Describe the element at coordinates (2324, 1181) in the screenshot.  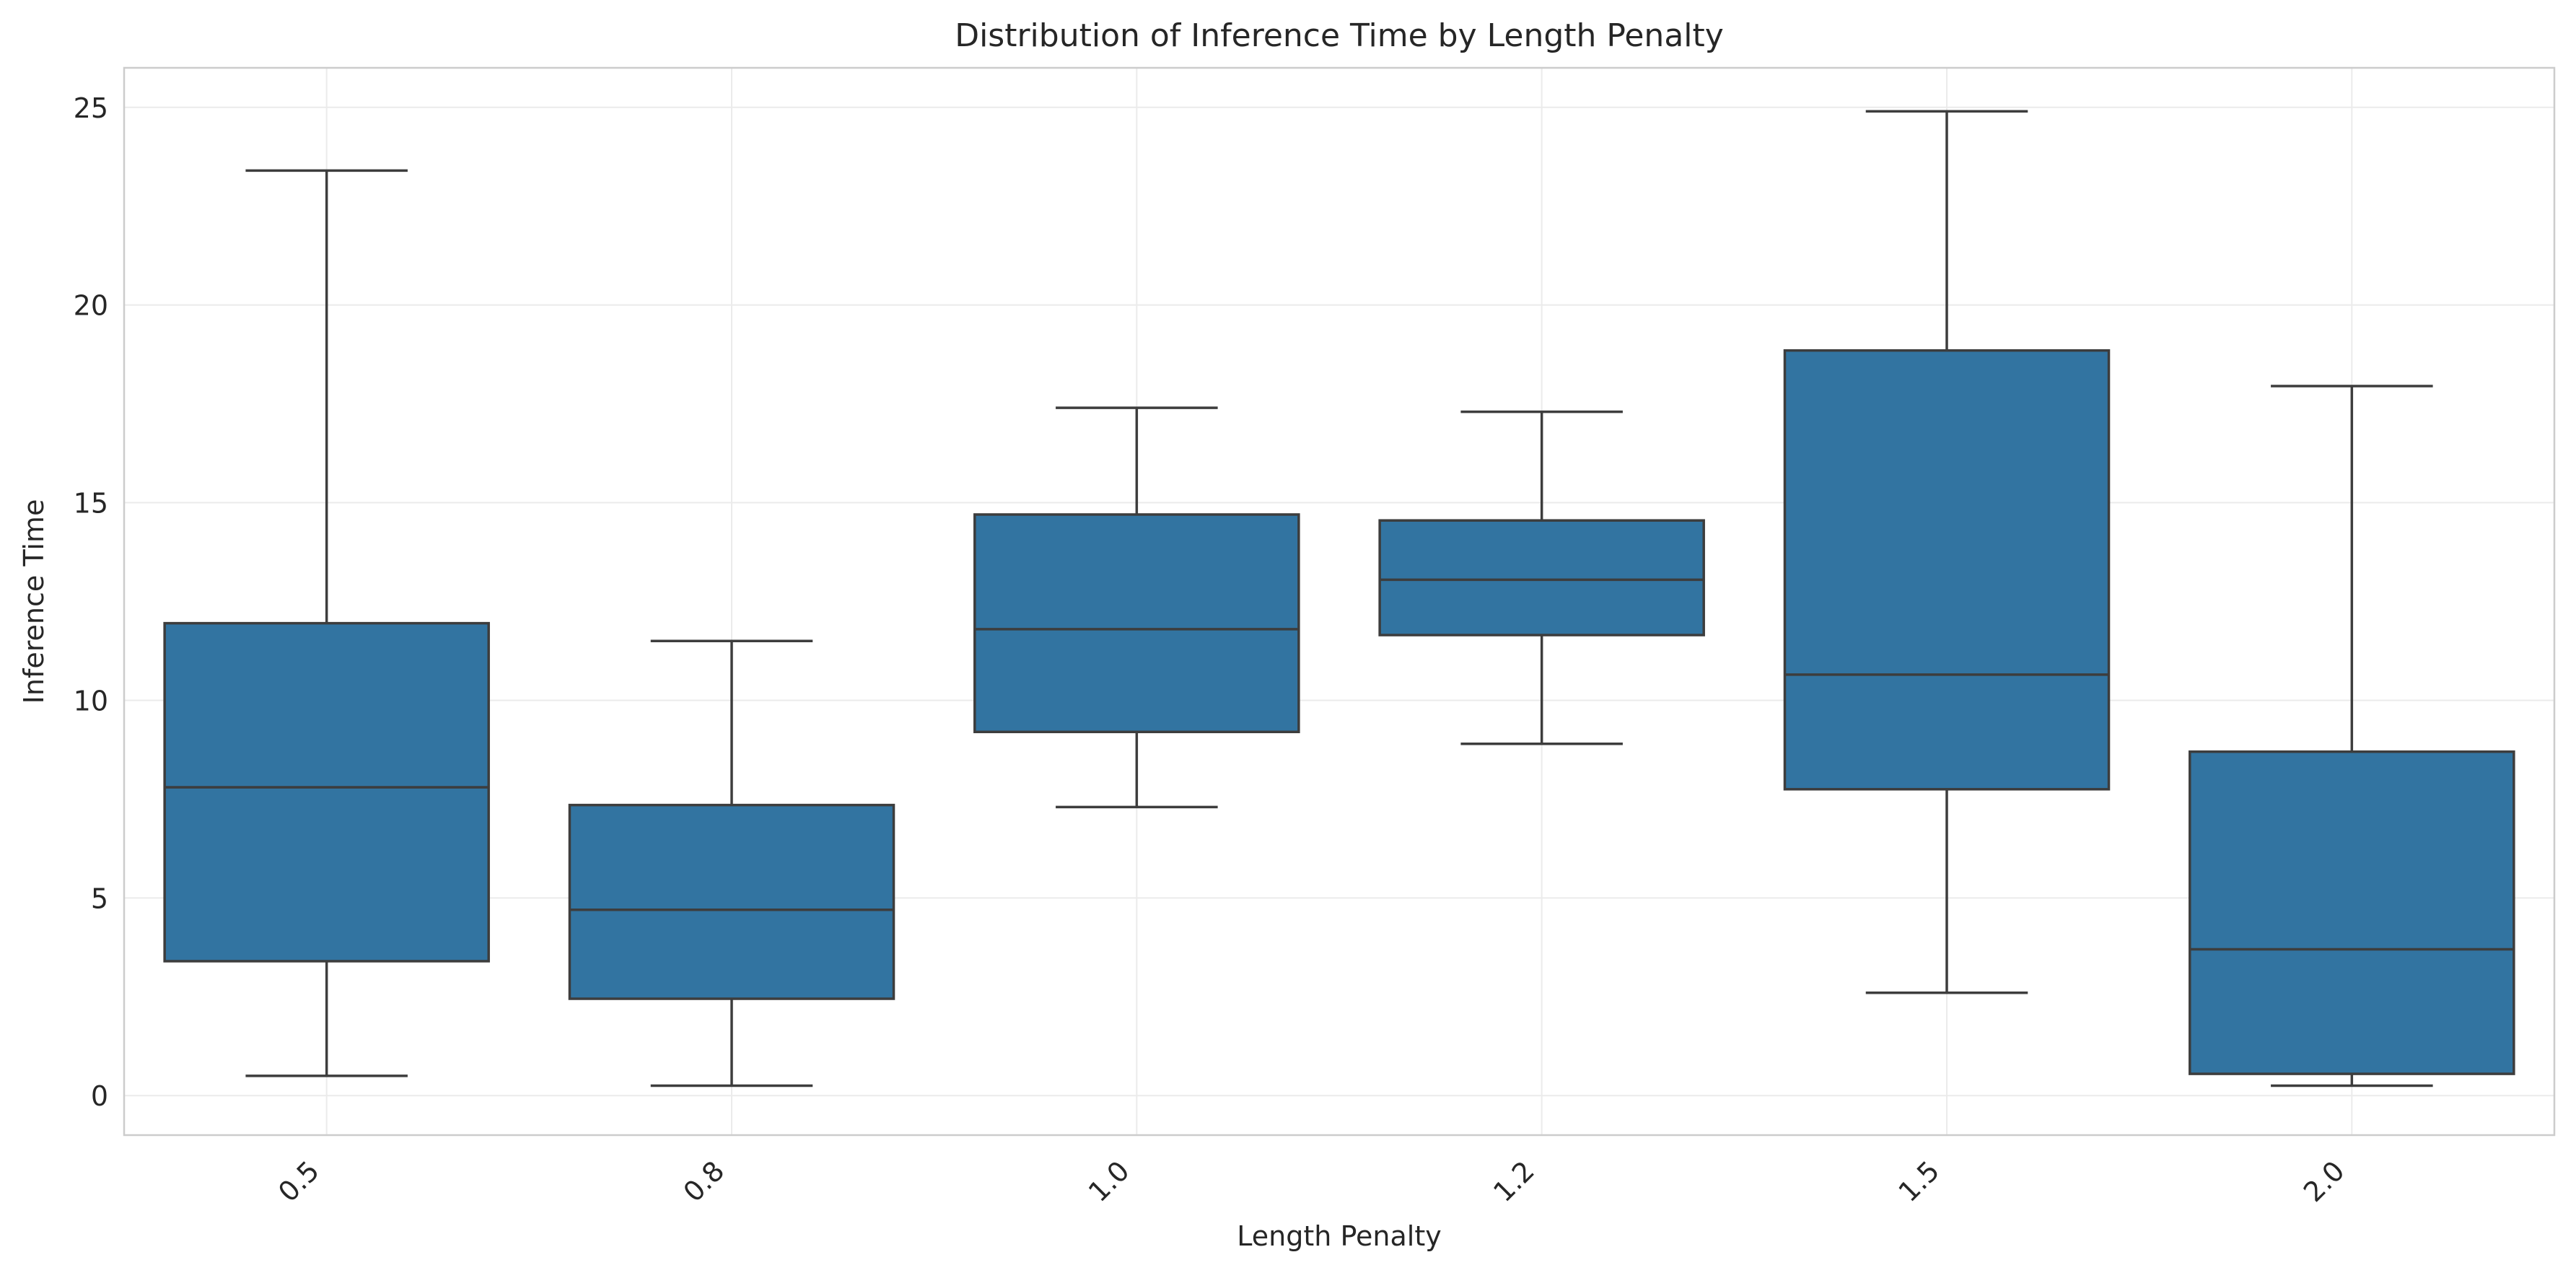
I see `x-tick-label: 2.0` at that location.